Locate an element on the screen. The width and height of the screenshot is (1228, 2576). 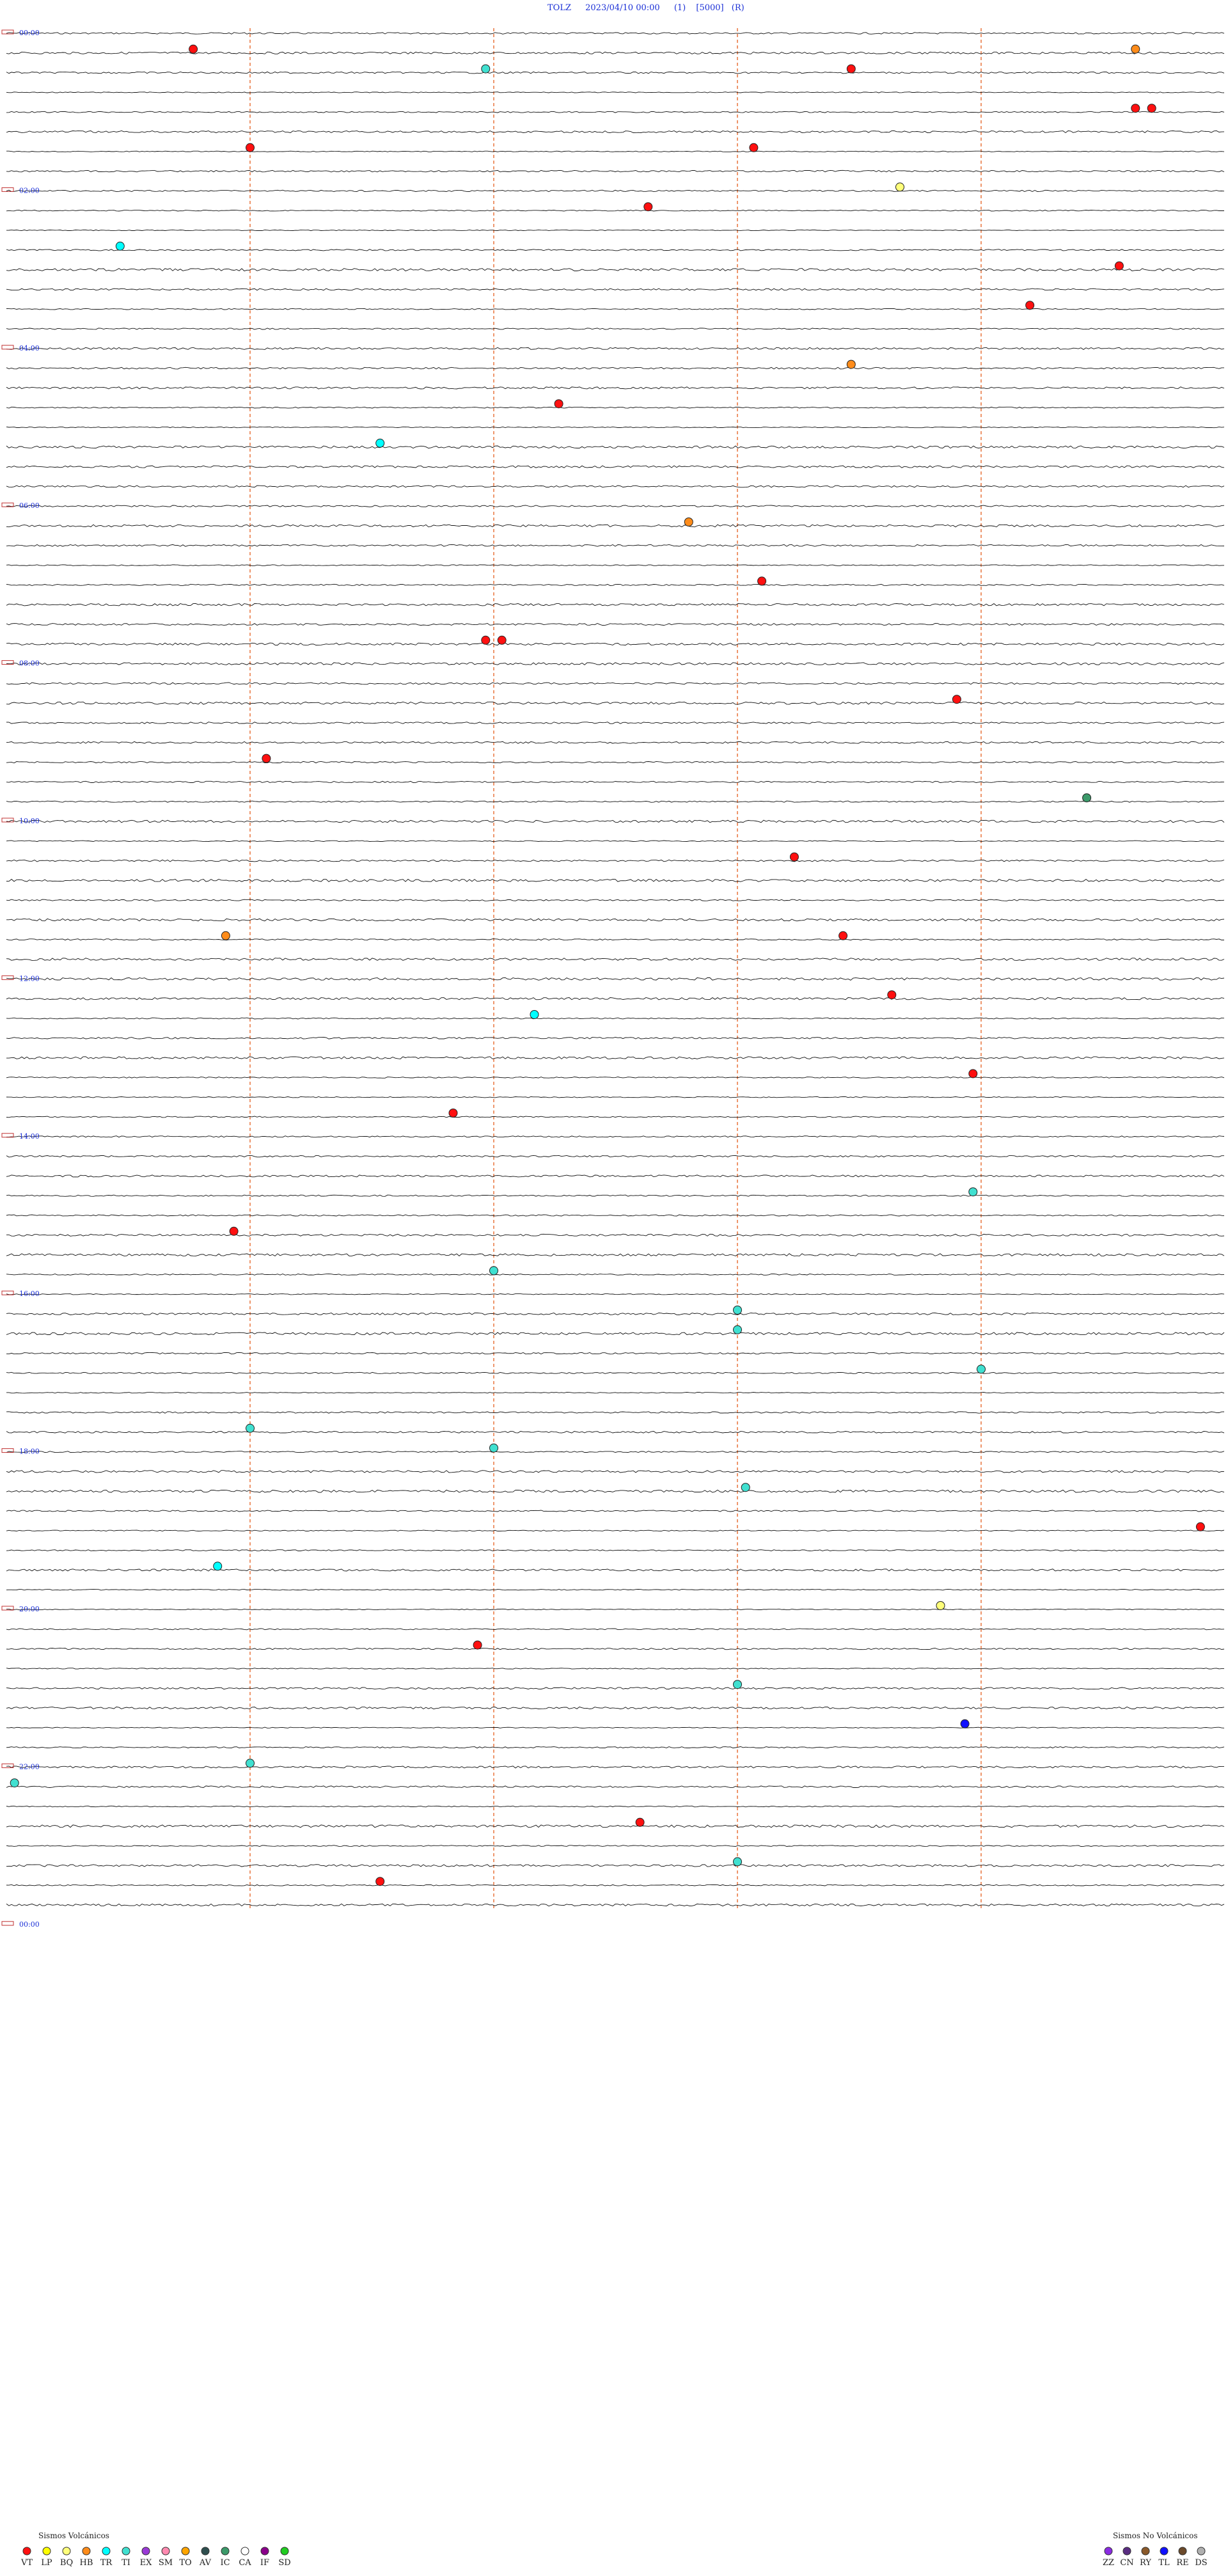
chart-header: TOLZ 2023/04/10 00:00 (1) [5000] (R) is located at coordinates (645, 8).